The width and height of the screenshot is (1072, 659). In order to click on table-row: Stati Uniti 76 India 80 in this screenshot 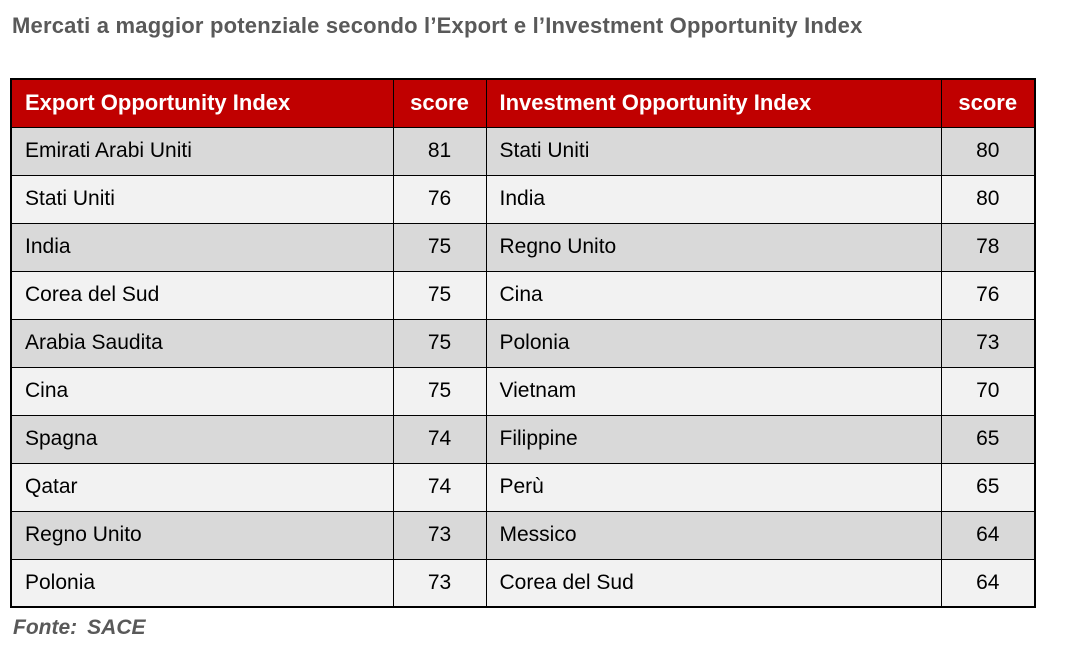, I will do `click(523, 199)`.